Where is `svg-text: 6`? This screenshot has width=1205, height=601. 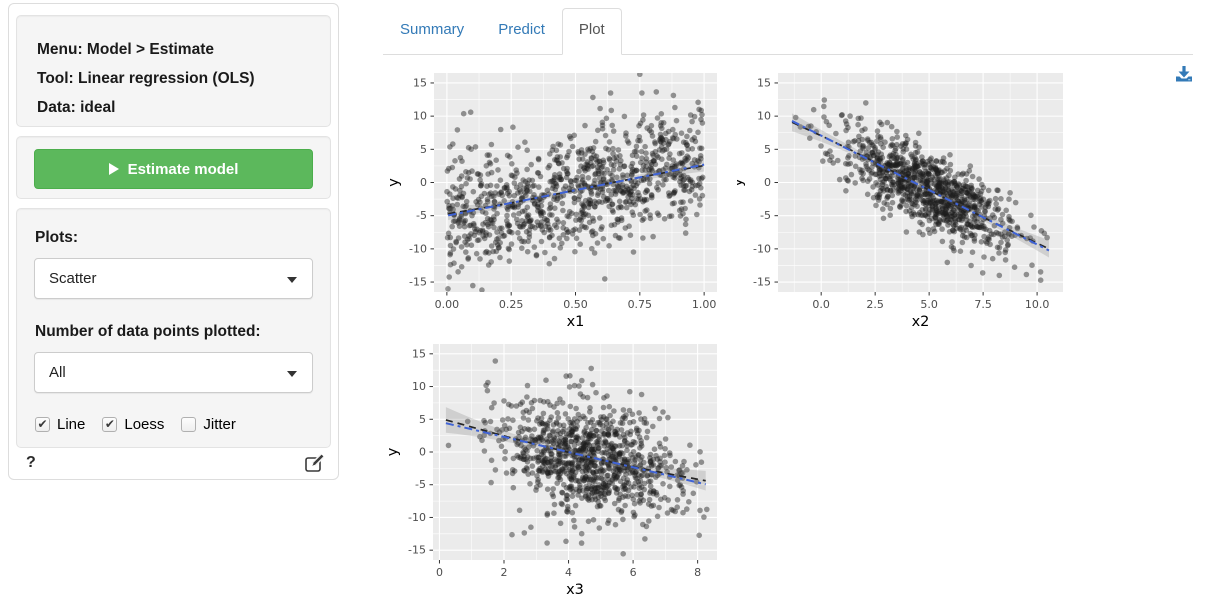 svg-text: 6 is located at coordinates (633, 572).